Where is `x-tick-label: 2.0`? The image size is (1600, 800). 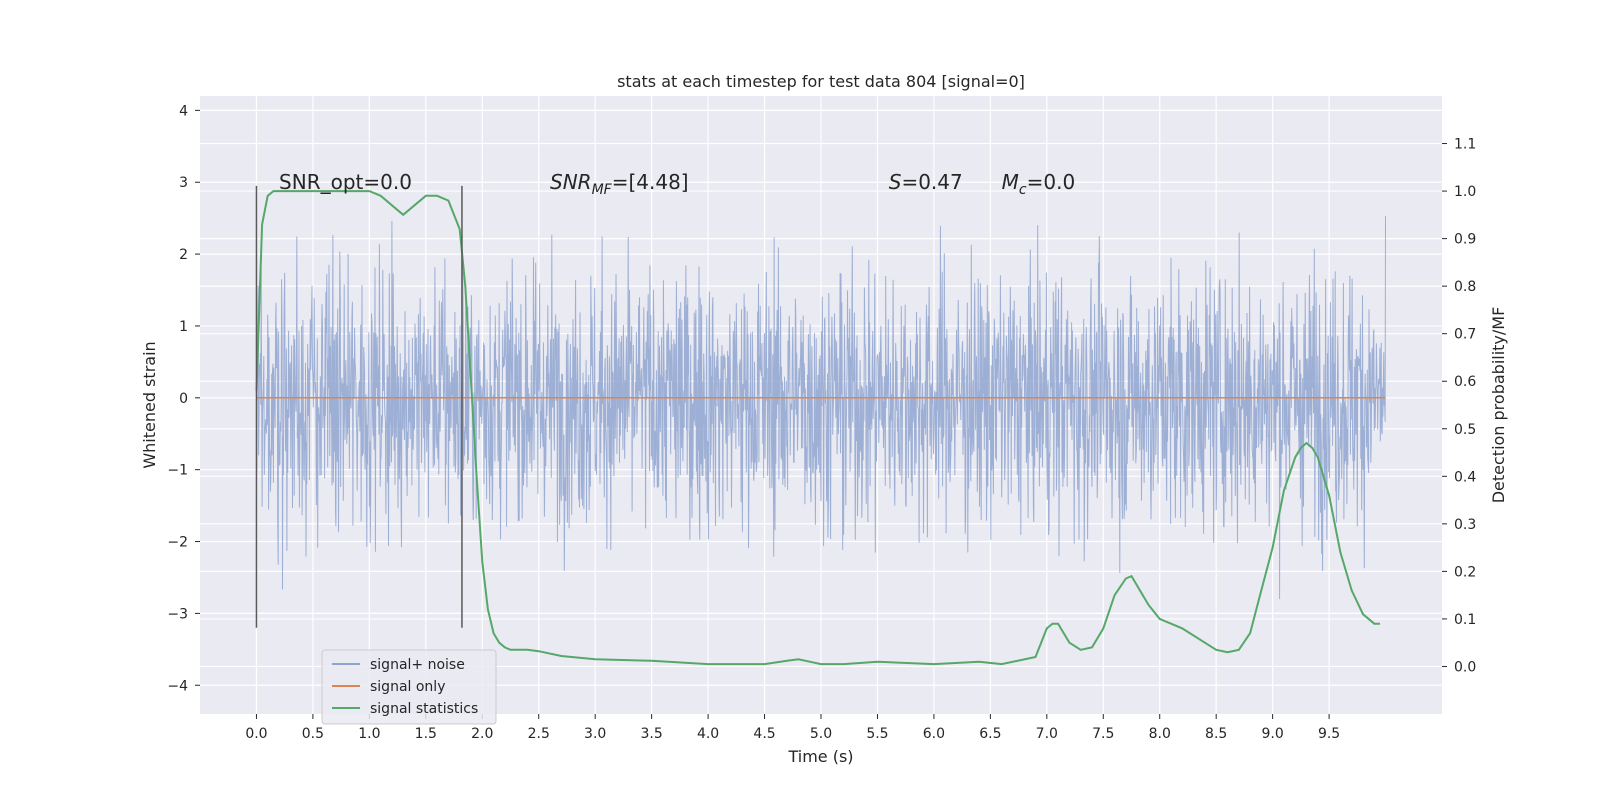
x-tick-label: 2.0 is located at coordinates (482, 734).